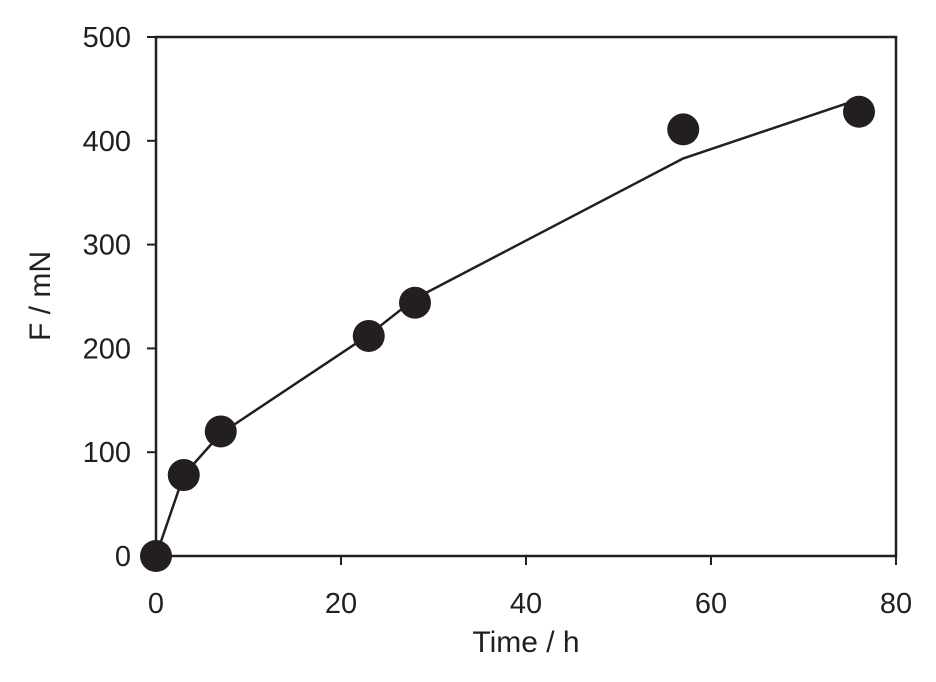  What do you see at coordinates (526, 604) in the screenshot?
I see `x-tick-label: 40` at bounding box center [526, 604].